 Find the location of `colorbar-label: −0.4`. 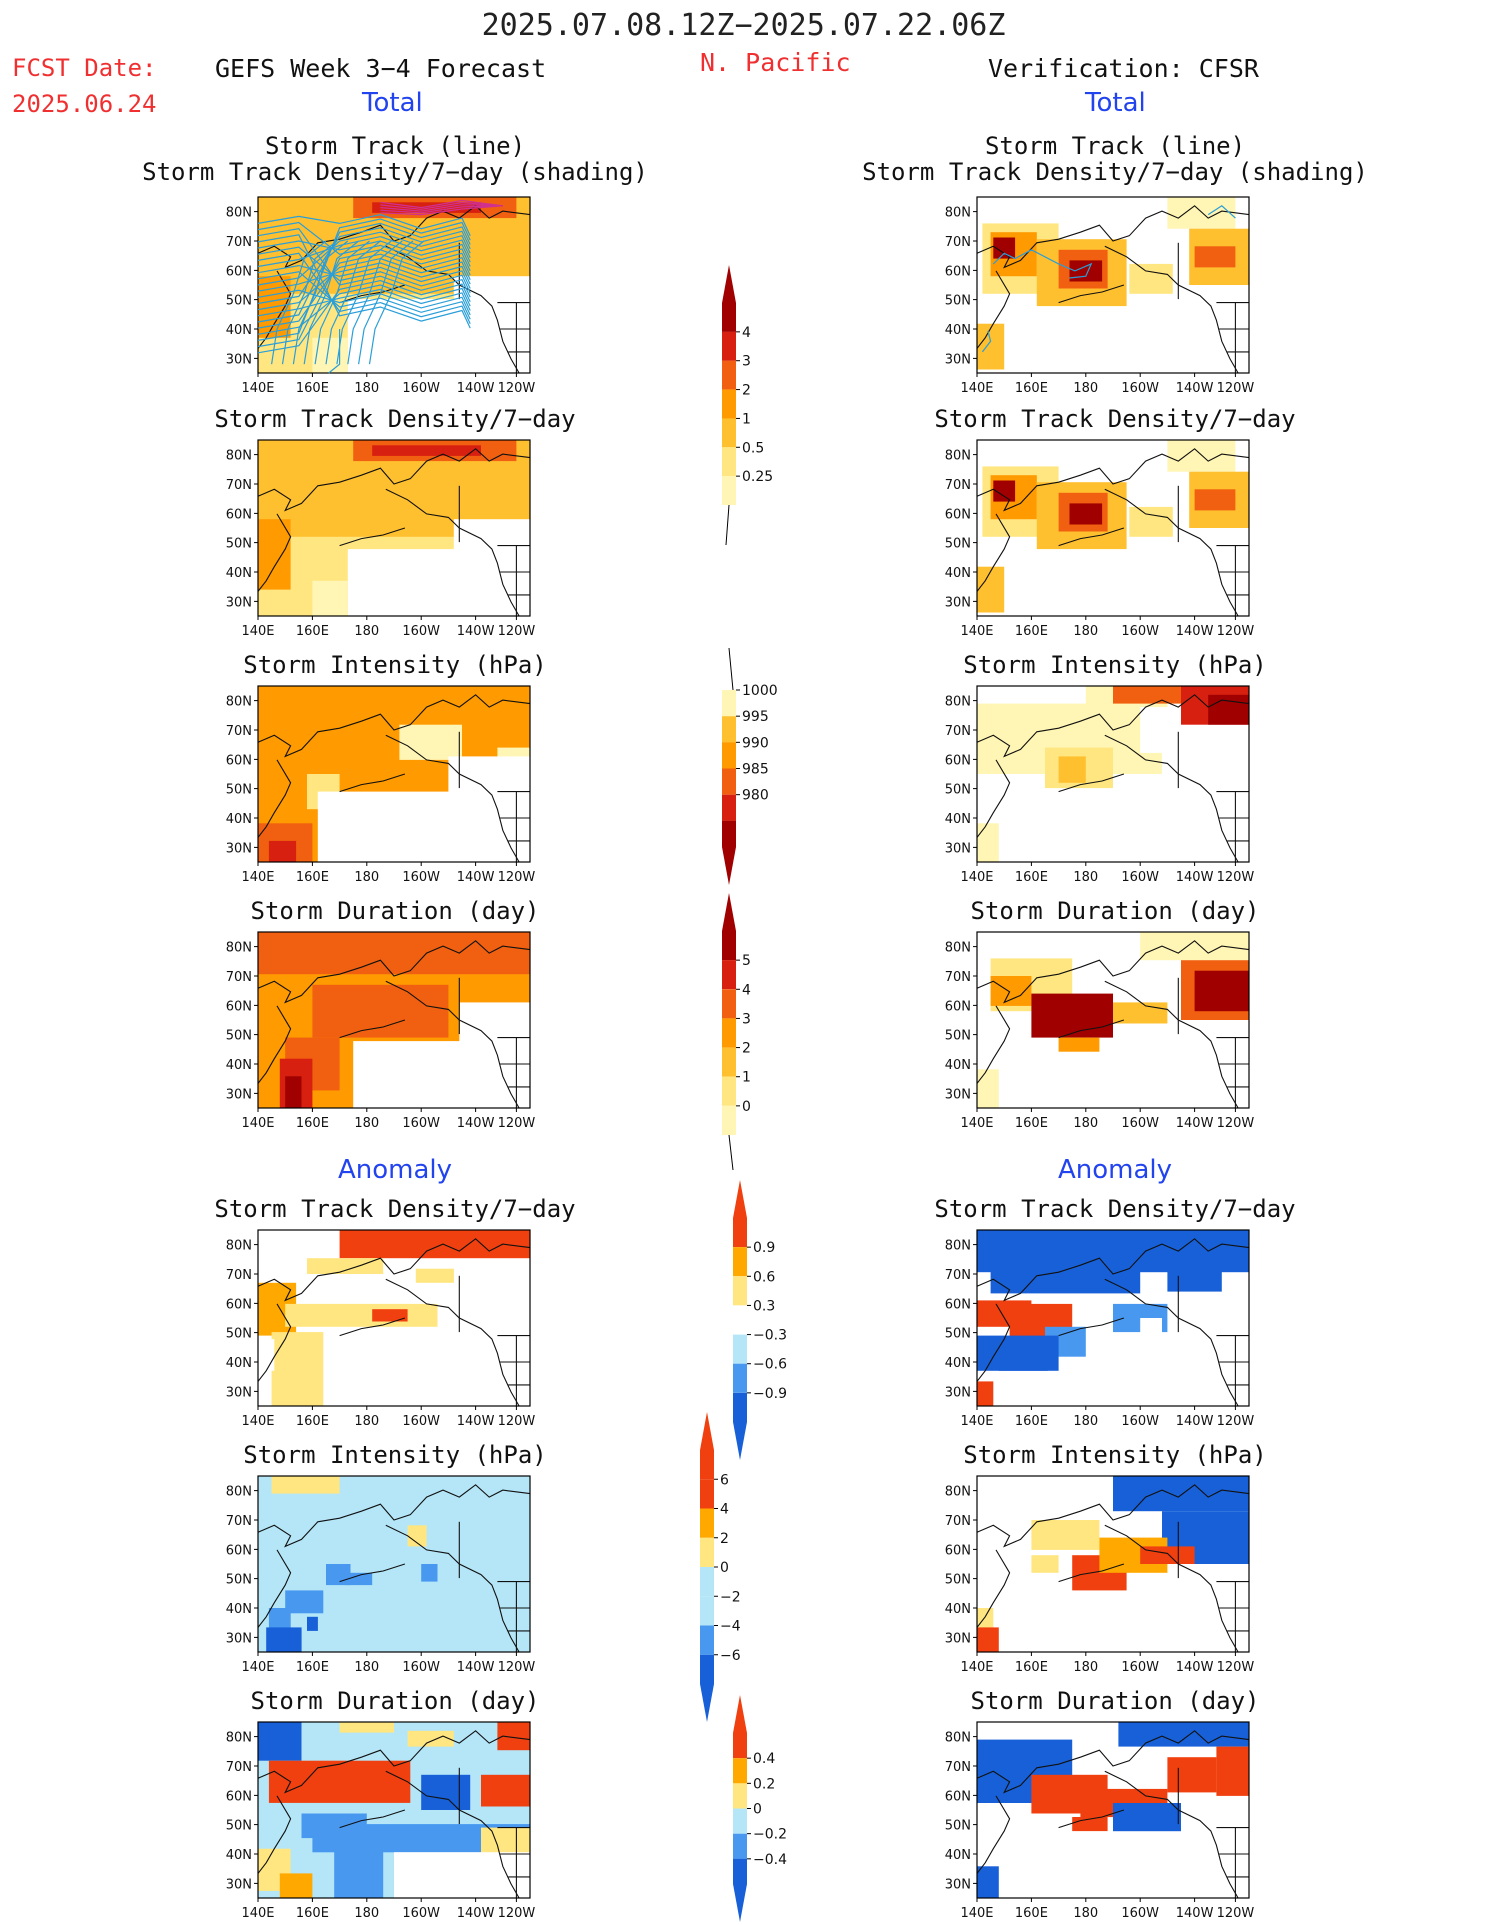

colorbar-label: −0.4 is located at coordinates (770, 1860).